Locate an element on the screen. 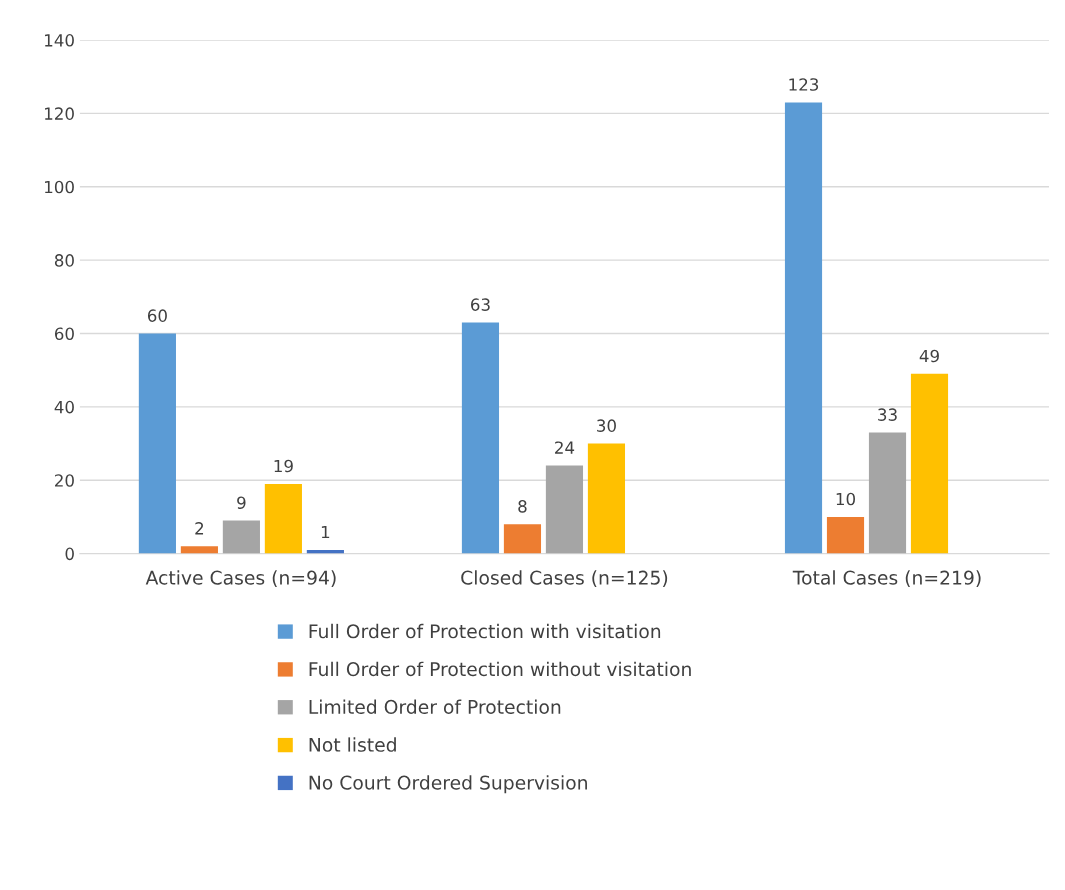  legend-label: Full Order of Protection without visitation is located at coordinates (500, 669).